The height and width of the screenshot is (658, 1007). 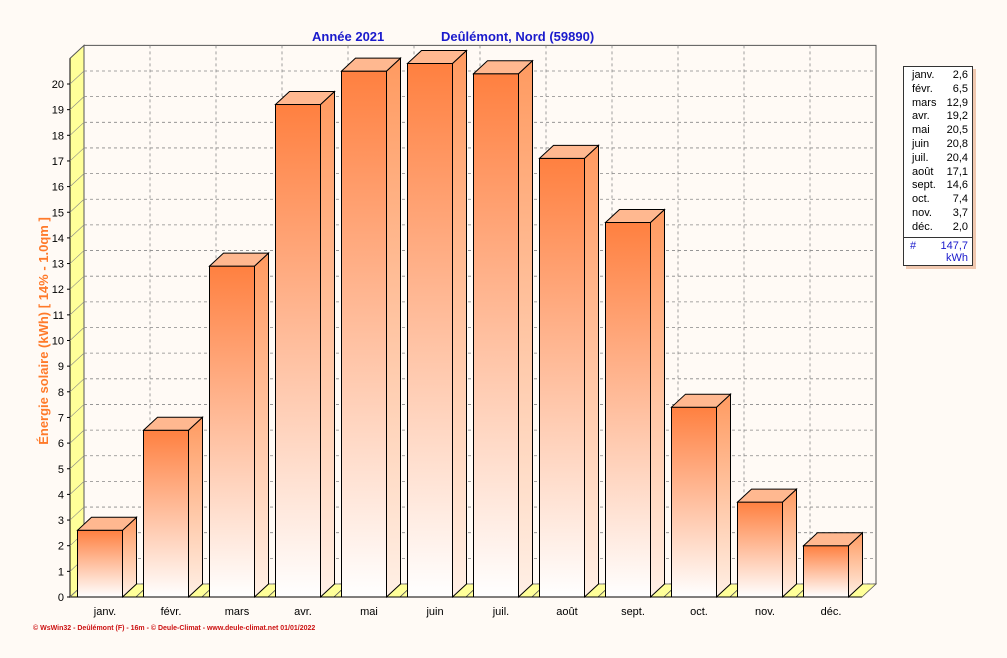 What do you see at coordinates (923, 75) in the screenshot?
I see `legend-month: janv.` at bounding box center [923, 75].